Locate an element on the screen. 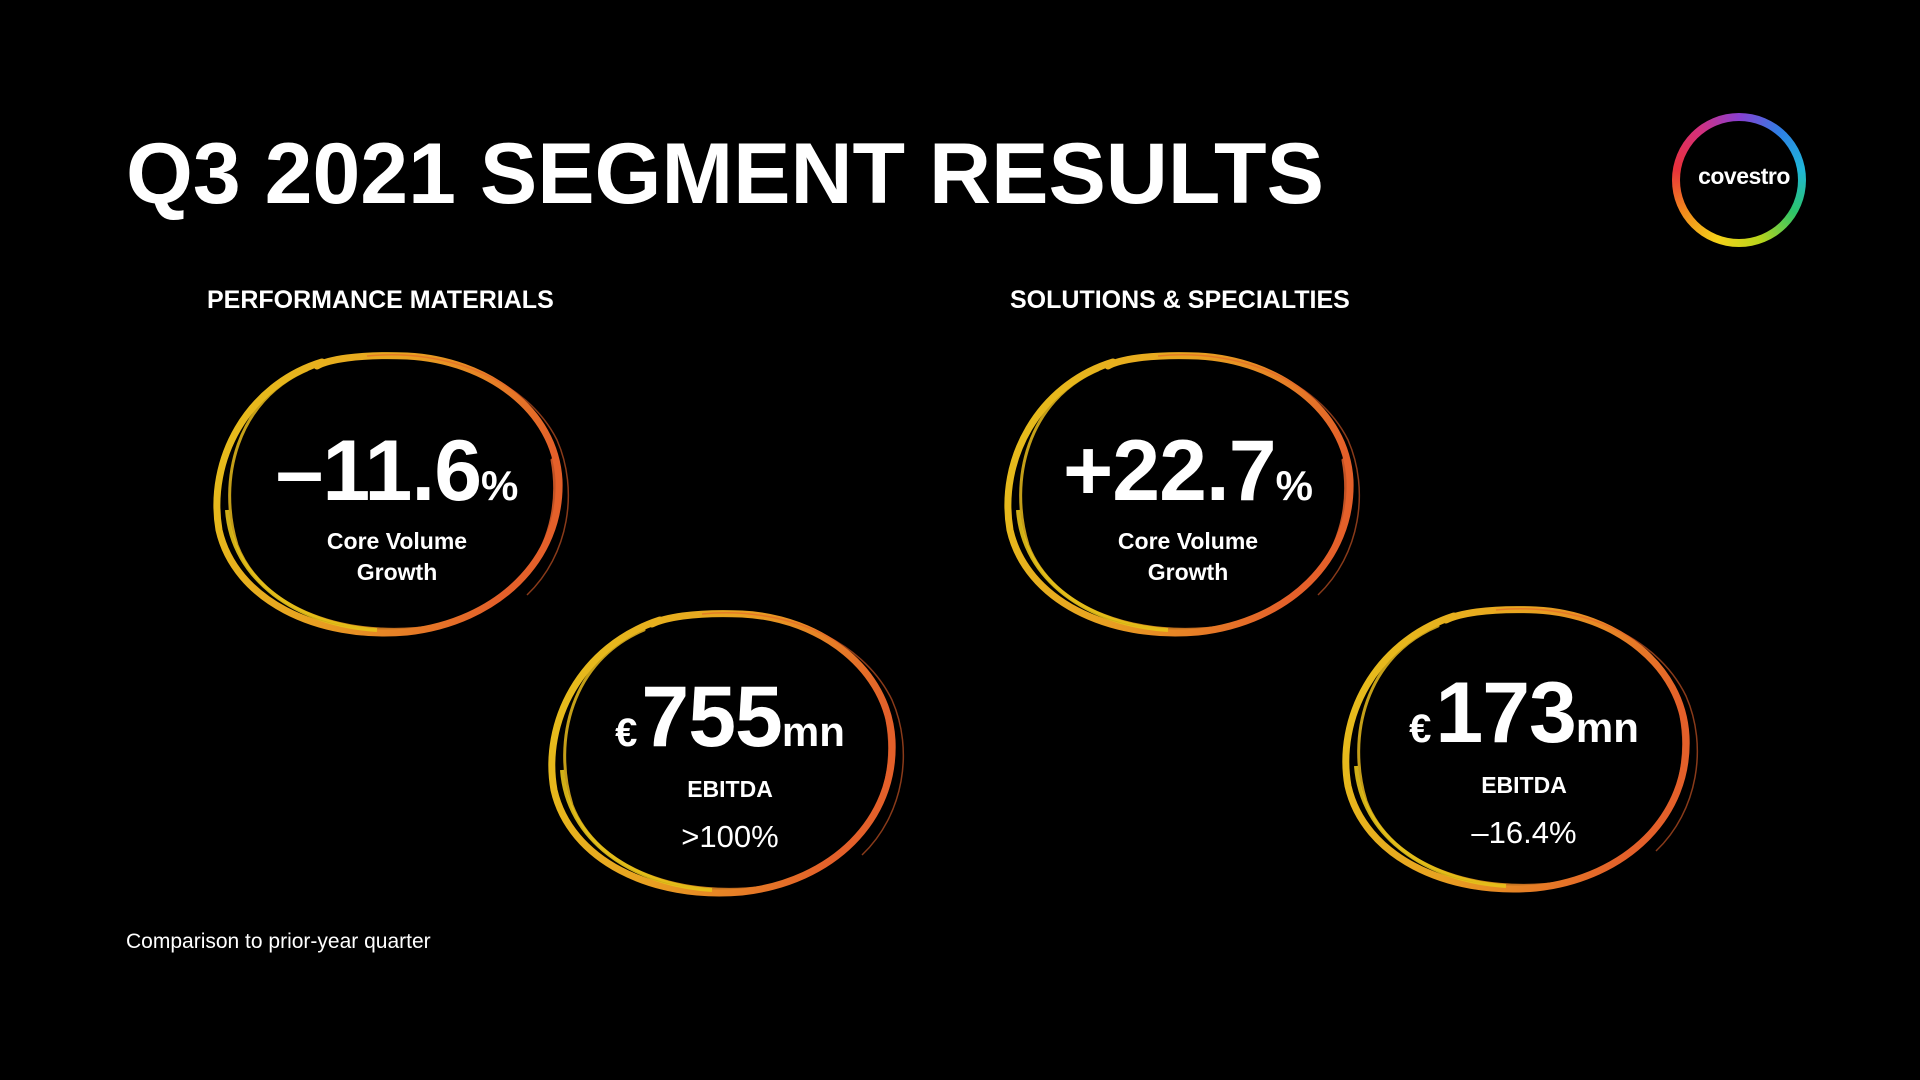 The width and height of the screenshot is (1920, 1080). segment-title-solutions-specialties: SOLUTIONS & SPECIALTIES is located at coordinates (1180, 300).